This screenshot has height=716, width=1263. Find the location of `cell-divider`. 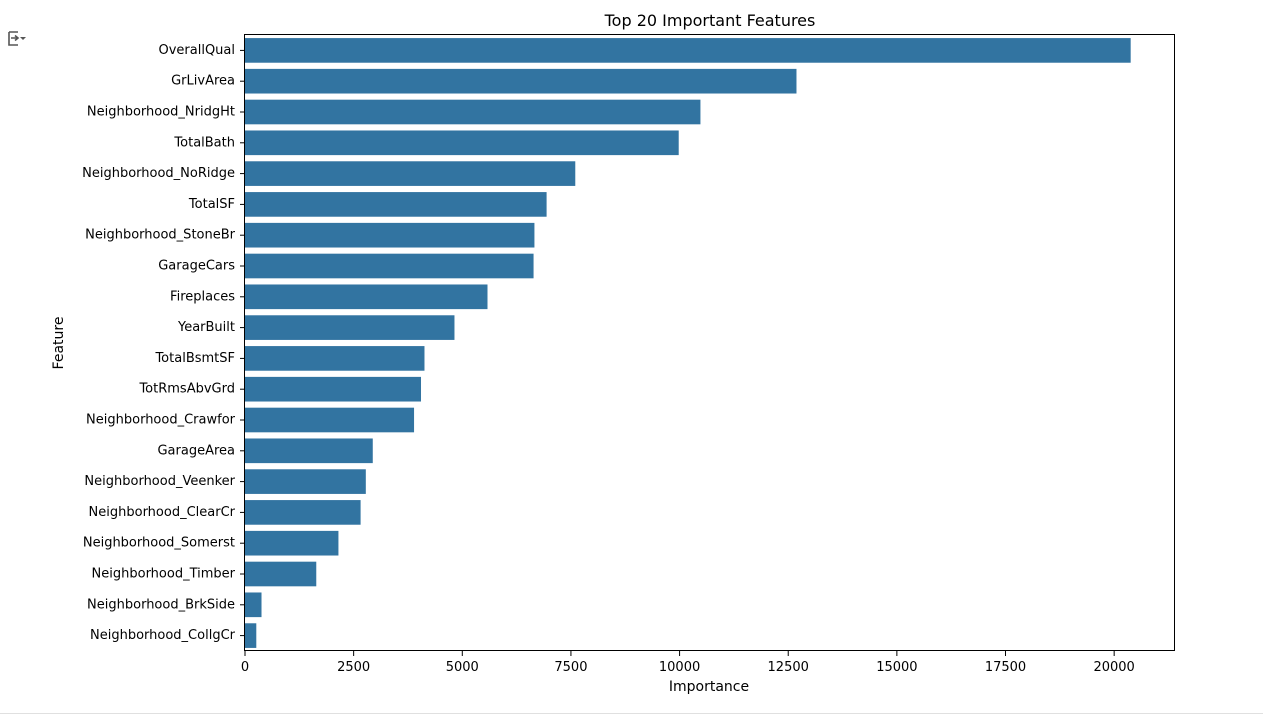

cell-divider is located at coordinates (631, 713).